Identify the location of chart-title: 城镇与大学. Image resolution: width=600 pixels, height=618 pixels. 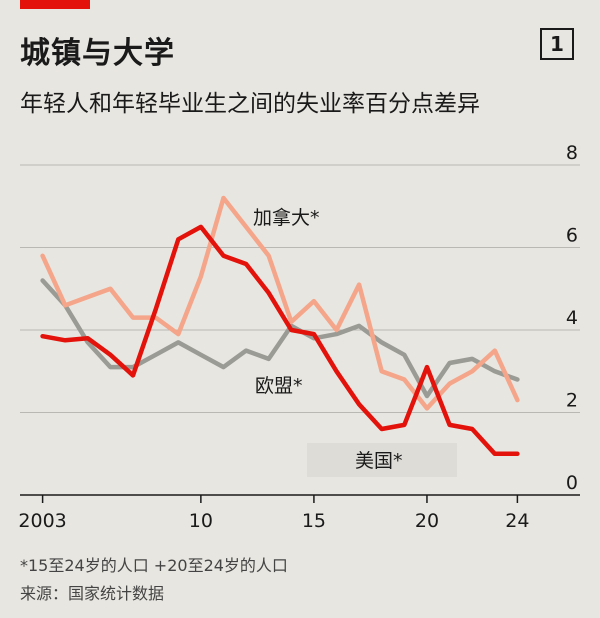
(97, 53).